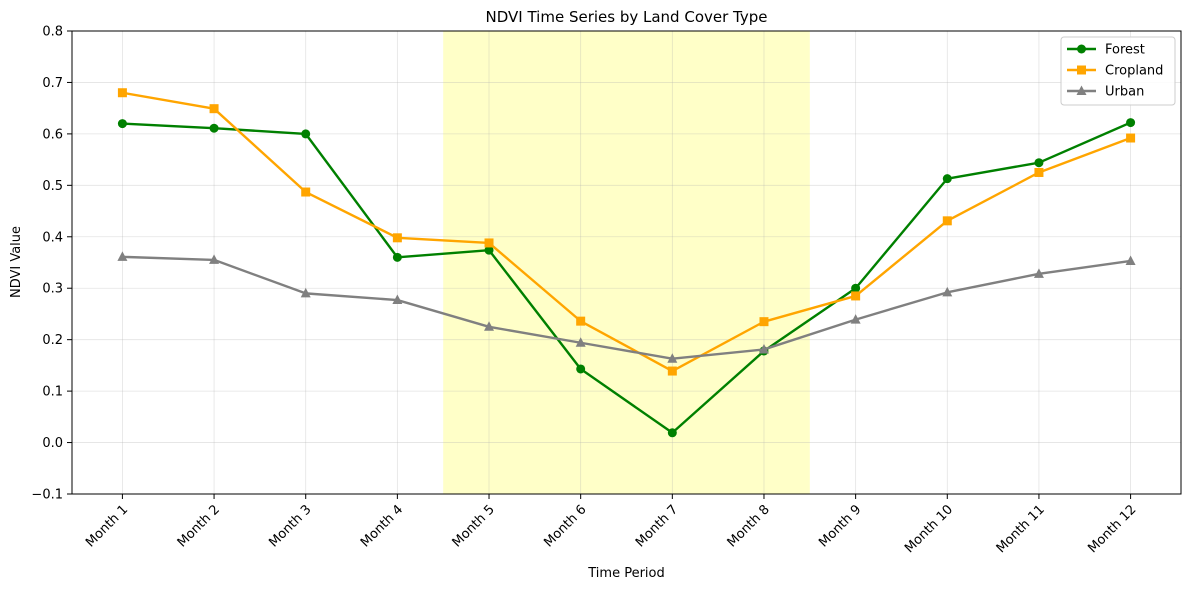 The image size is (1189, 590). I want to click on y-tick-label: 0.5, so click(52, 186).